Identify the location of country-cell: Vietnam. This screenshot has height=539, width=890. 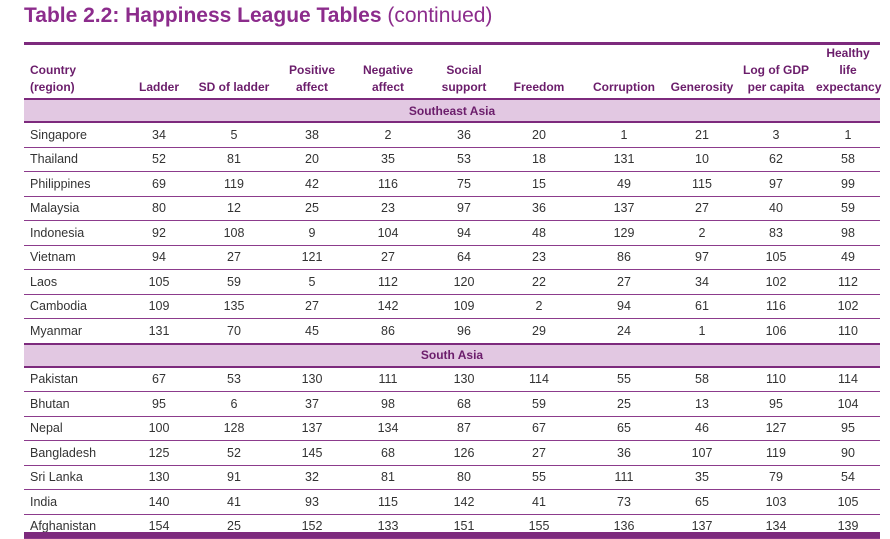
(76, 257).